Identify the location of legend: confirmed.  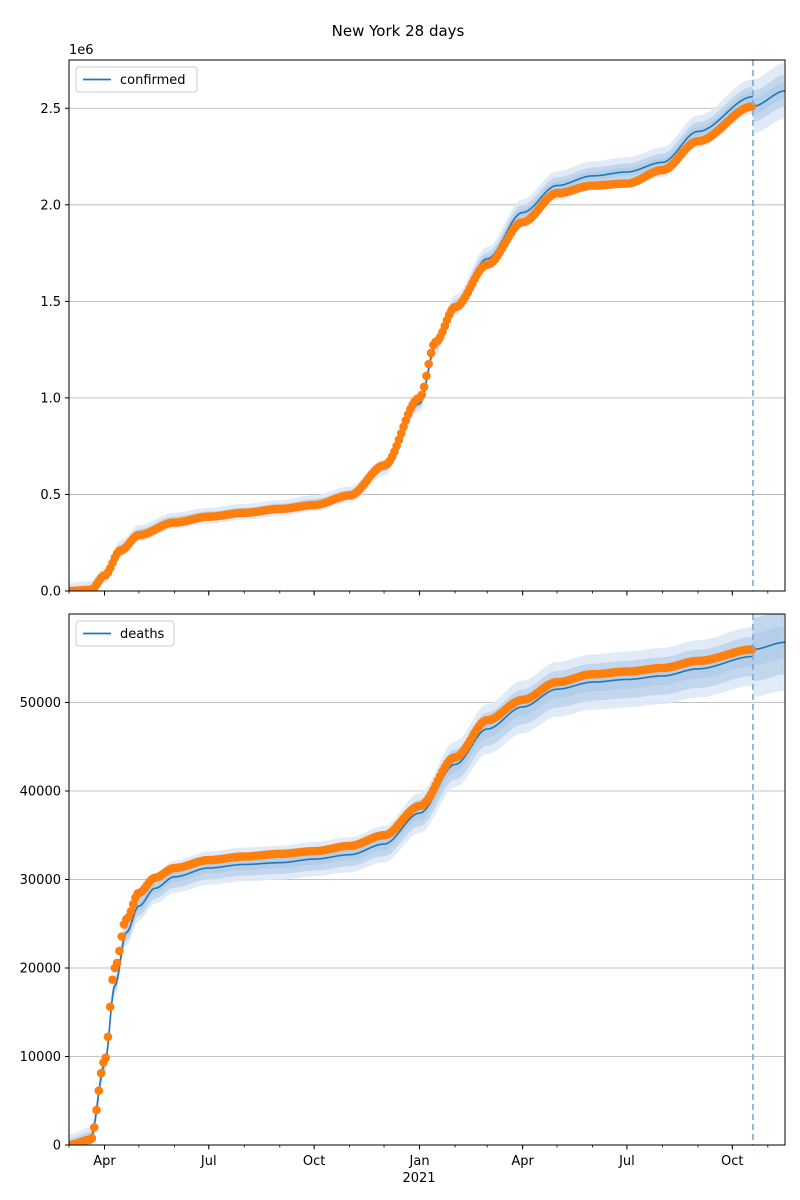
(136, 79).